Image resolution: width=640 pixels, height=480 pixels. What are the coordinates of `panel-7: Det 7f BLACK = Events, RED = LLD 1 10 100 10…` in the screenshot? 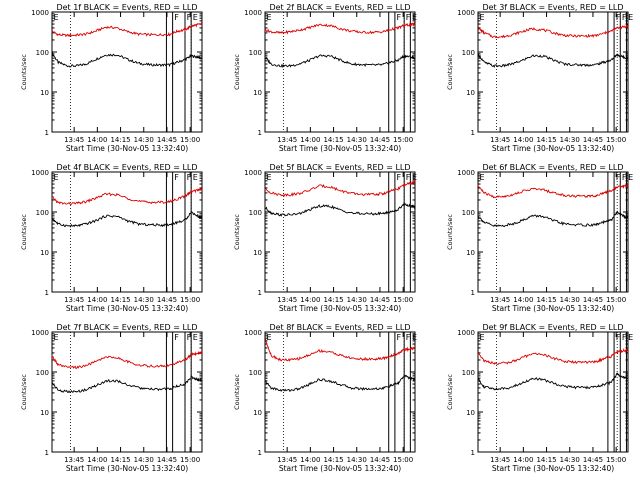 It's located at (111, 398).